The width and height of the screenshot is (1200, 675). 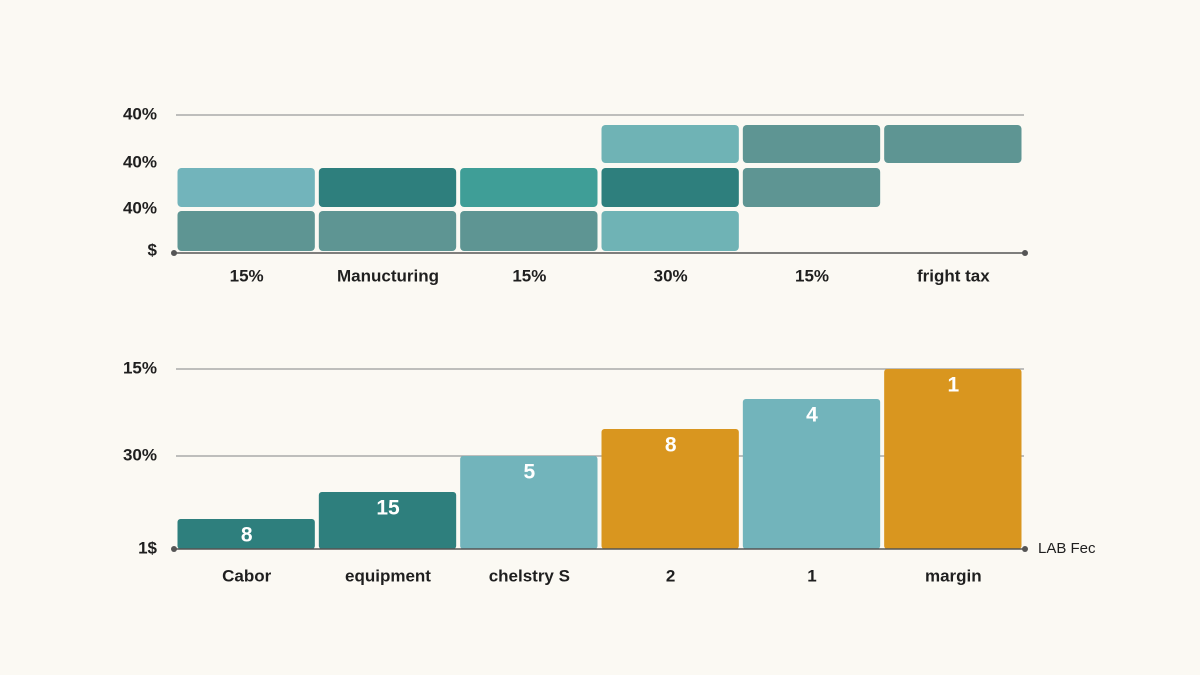 What do you see at coordinates (388, 275) in the screenshot?
I see `x-tick-label: Manucturing` at bounding box center [388, 275].